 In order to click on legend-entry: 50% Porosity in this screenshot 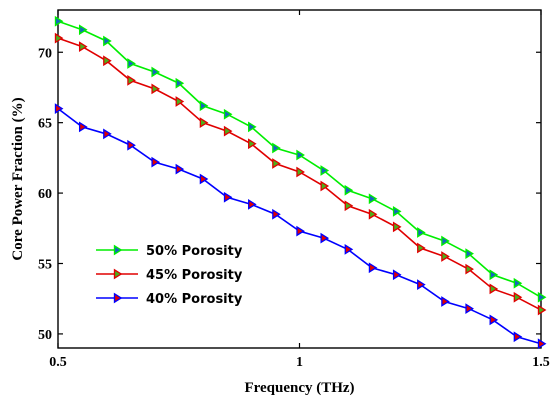, I will do `click(169, 251)`.